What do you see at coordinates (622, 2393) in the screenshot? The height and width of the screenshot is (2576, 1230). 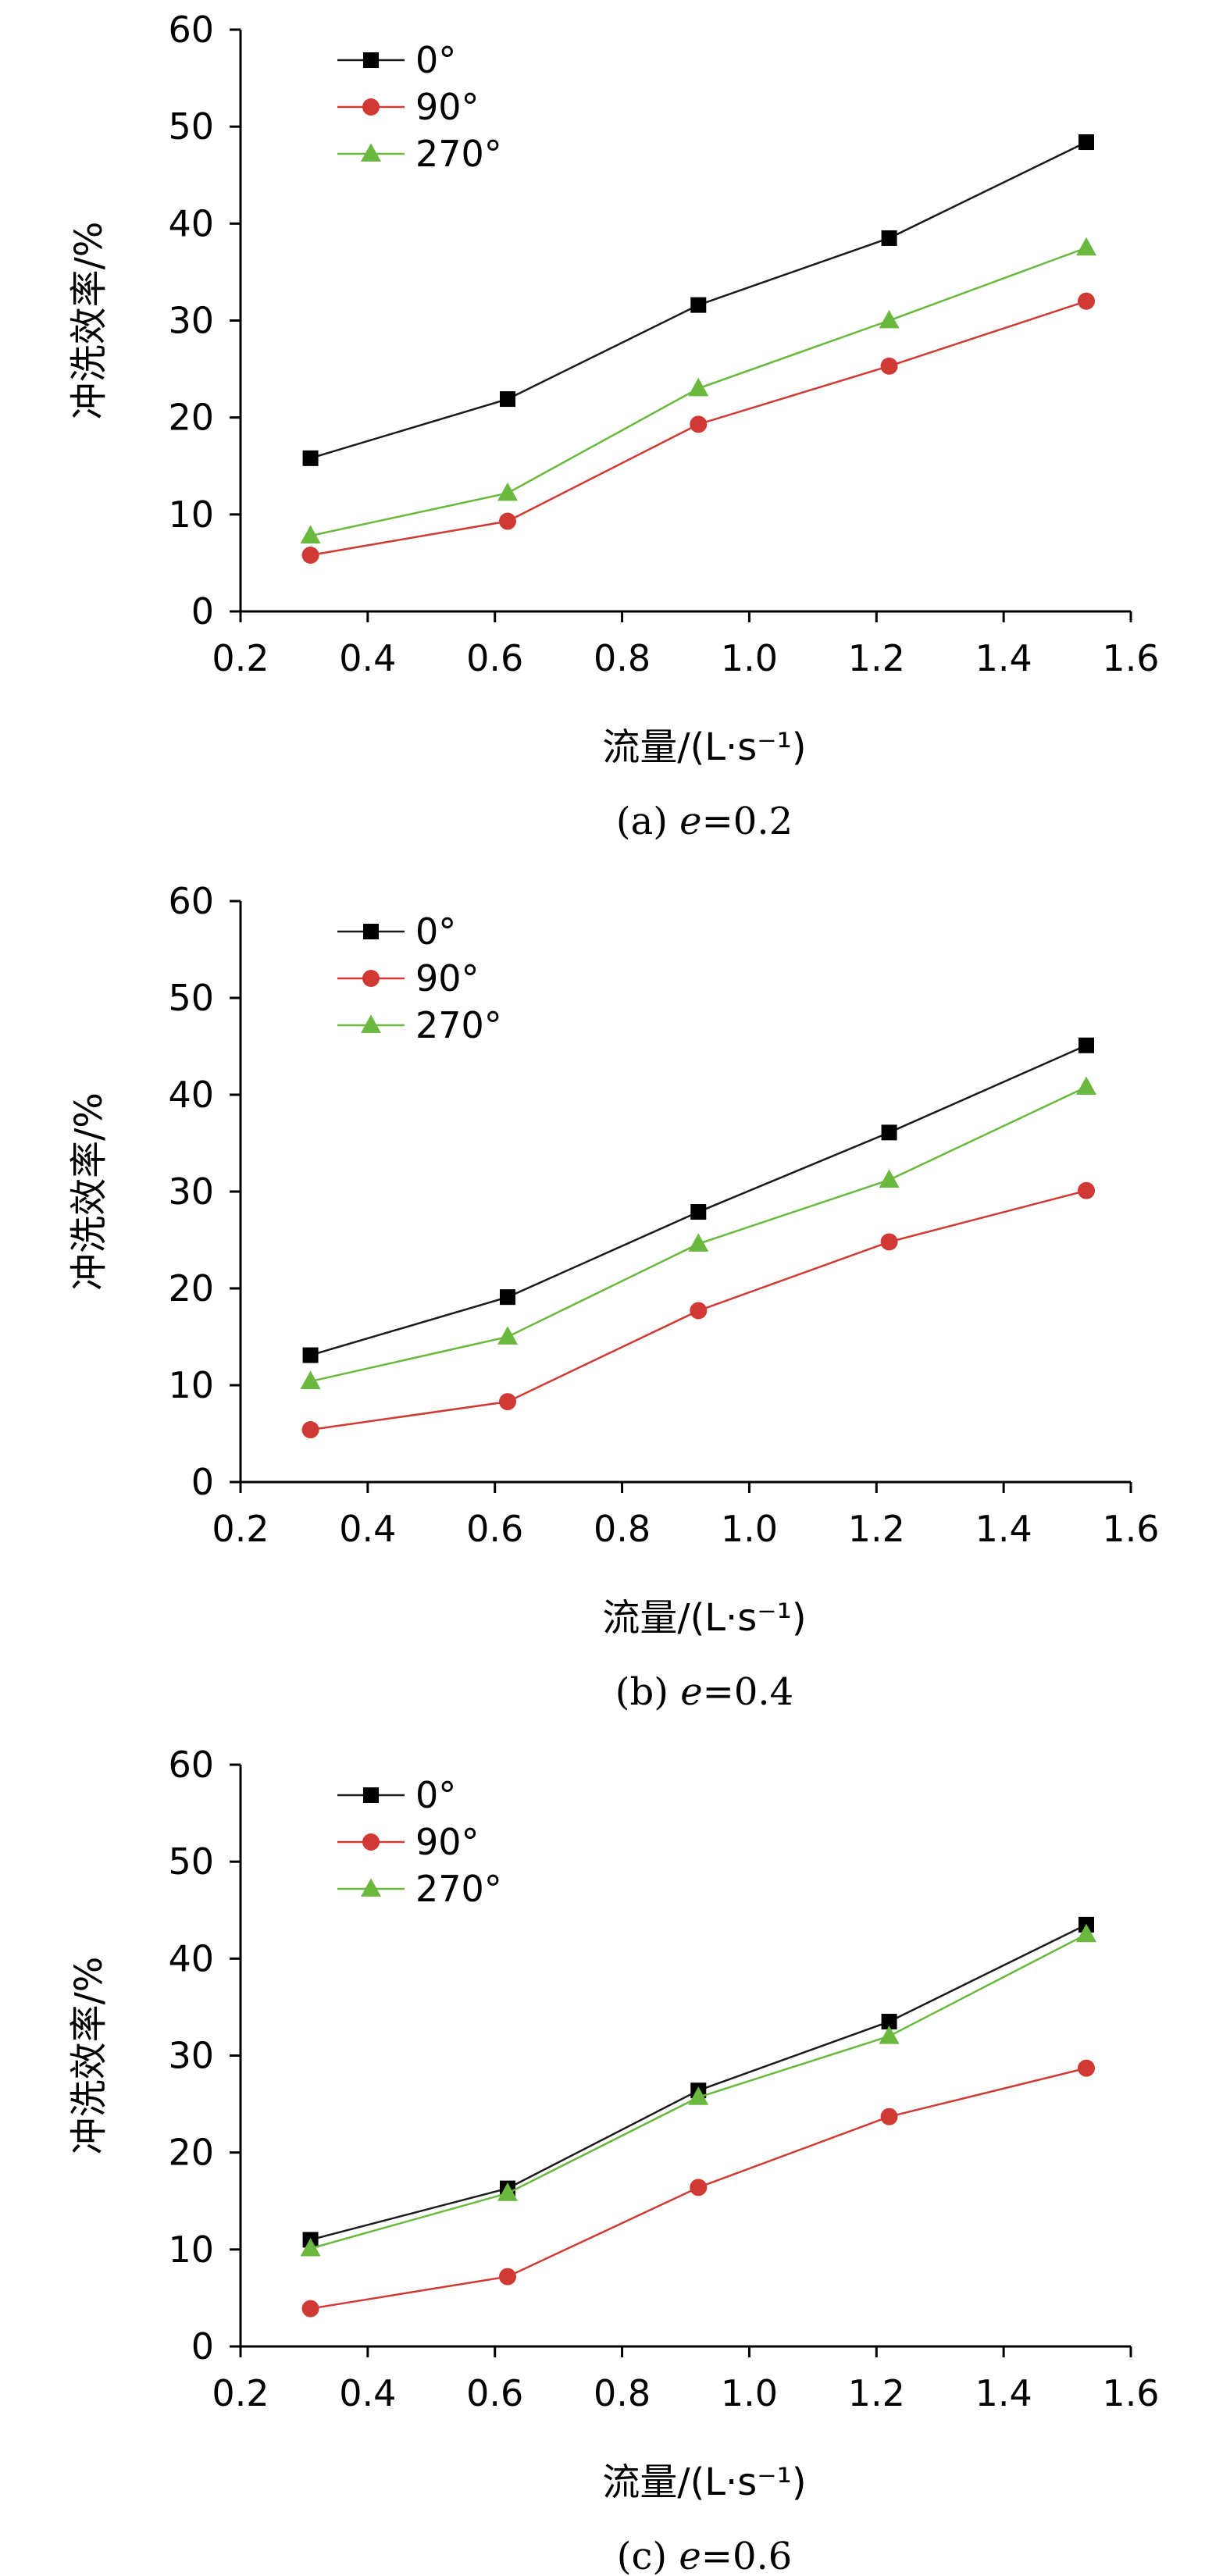 I see `x-tick-label: 0.8` at bounding box center [622, 2393].